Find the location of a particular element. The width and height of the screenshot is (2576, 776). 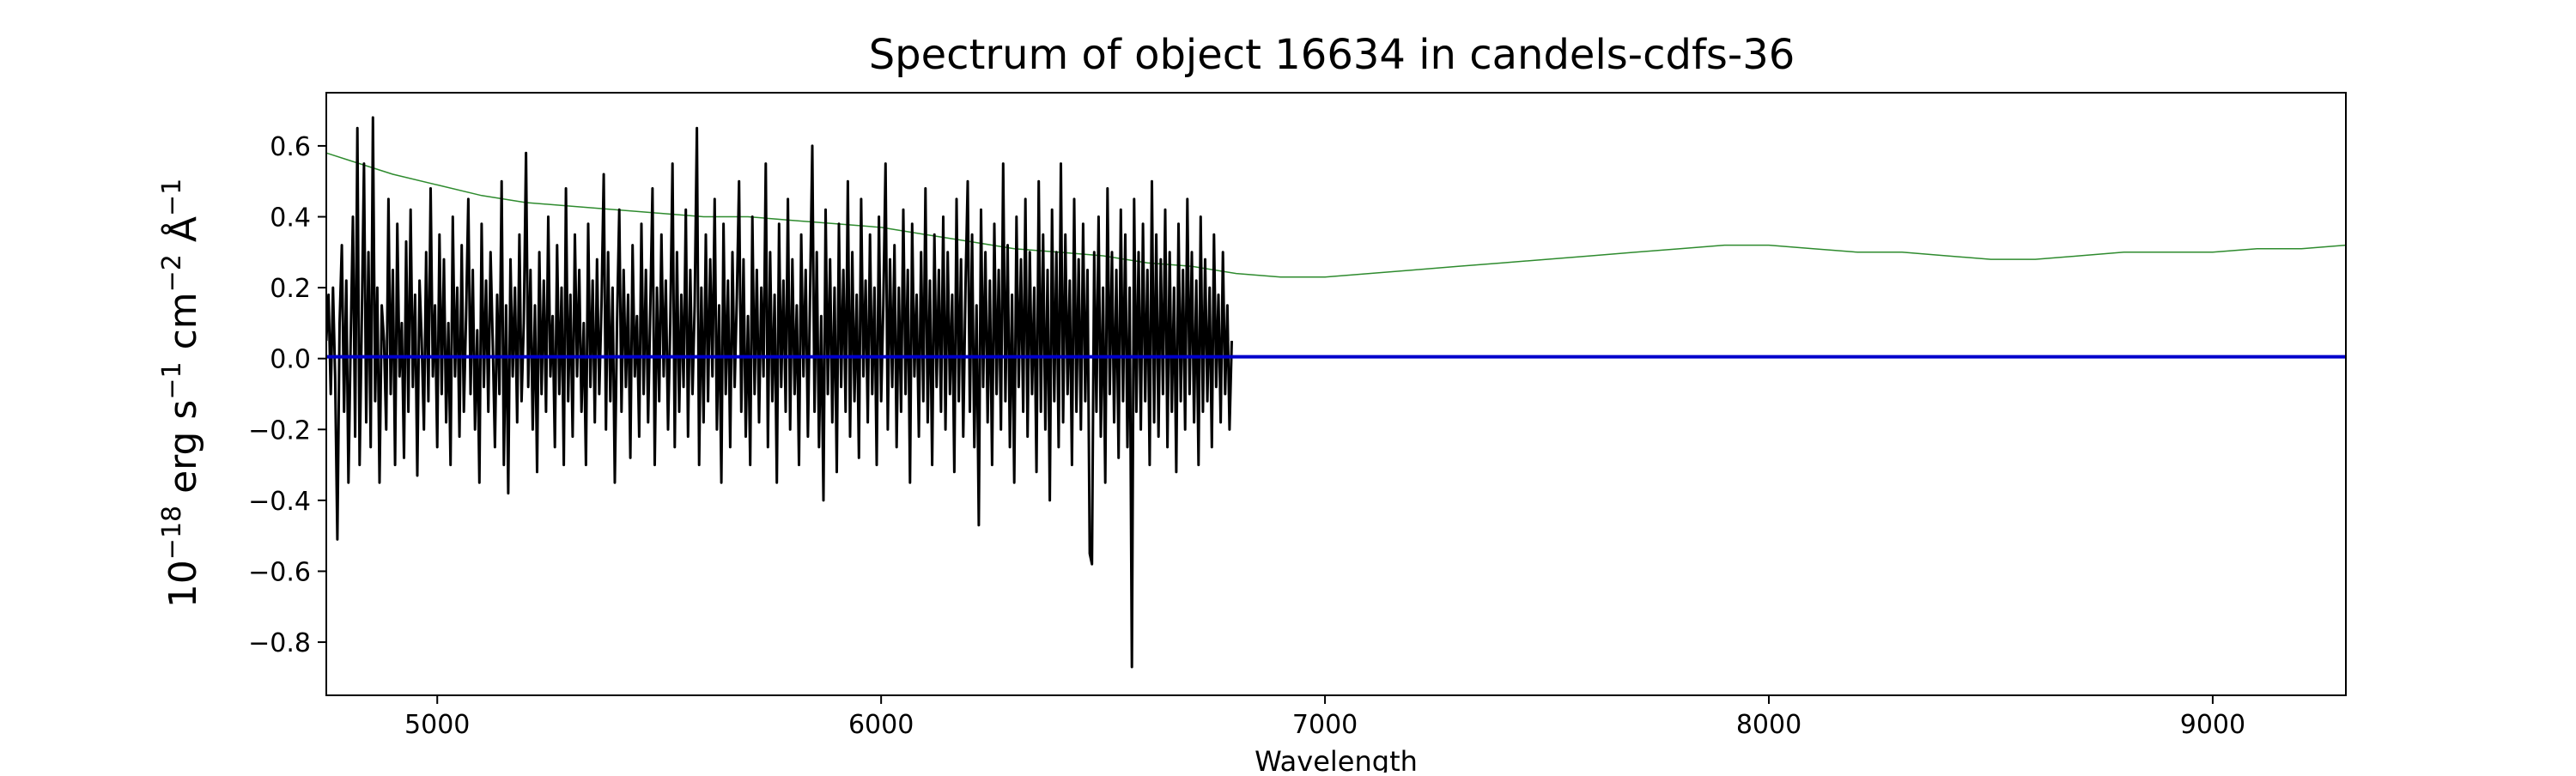

y-tick-label: 0.4 is located at coordinates (291, 218).